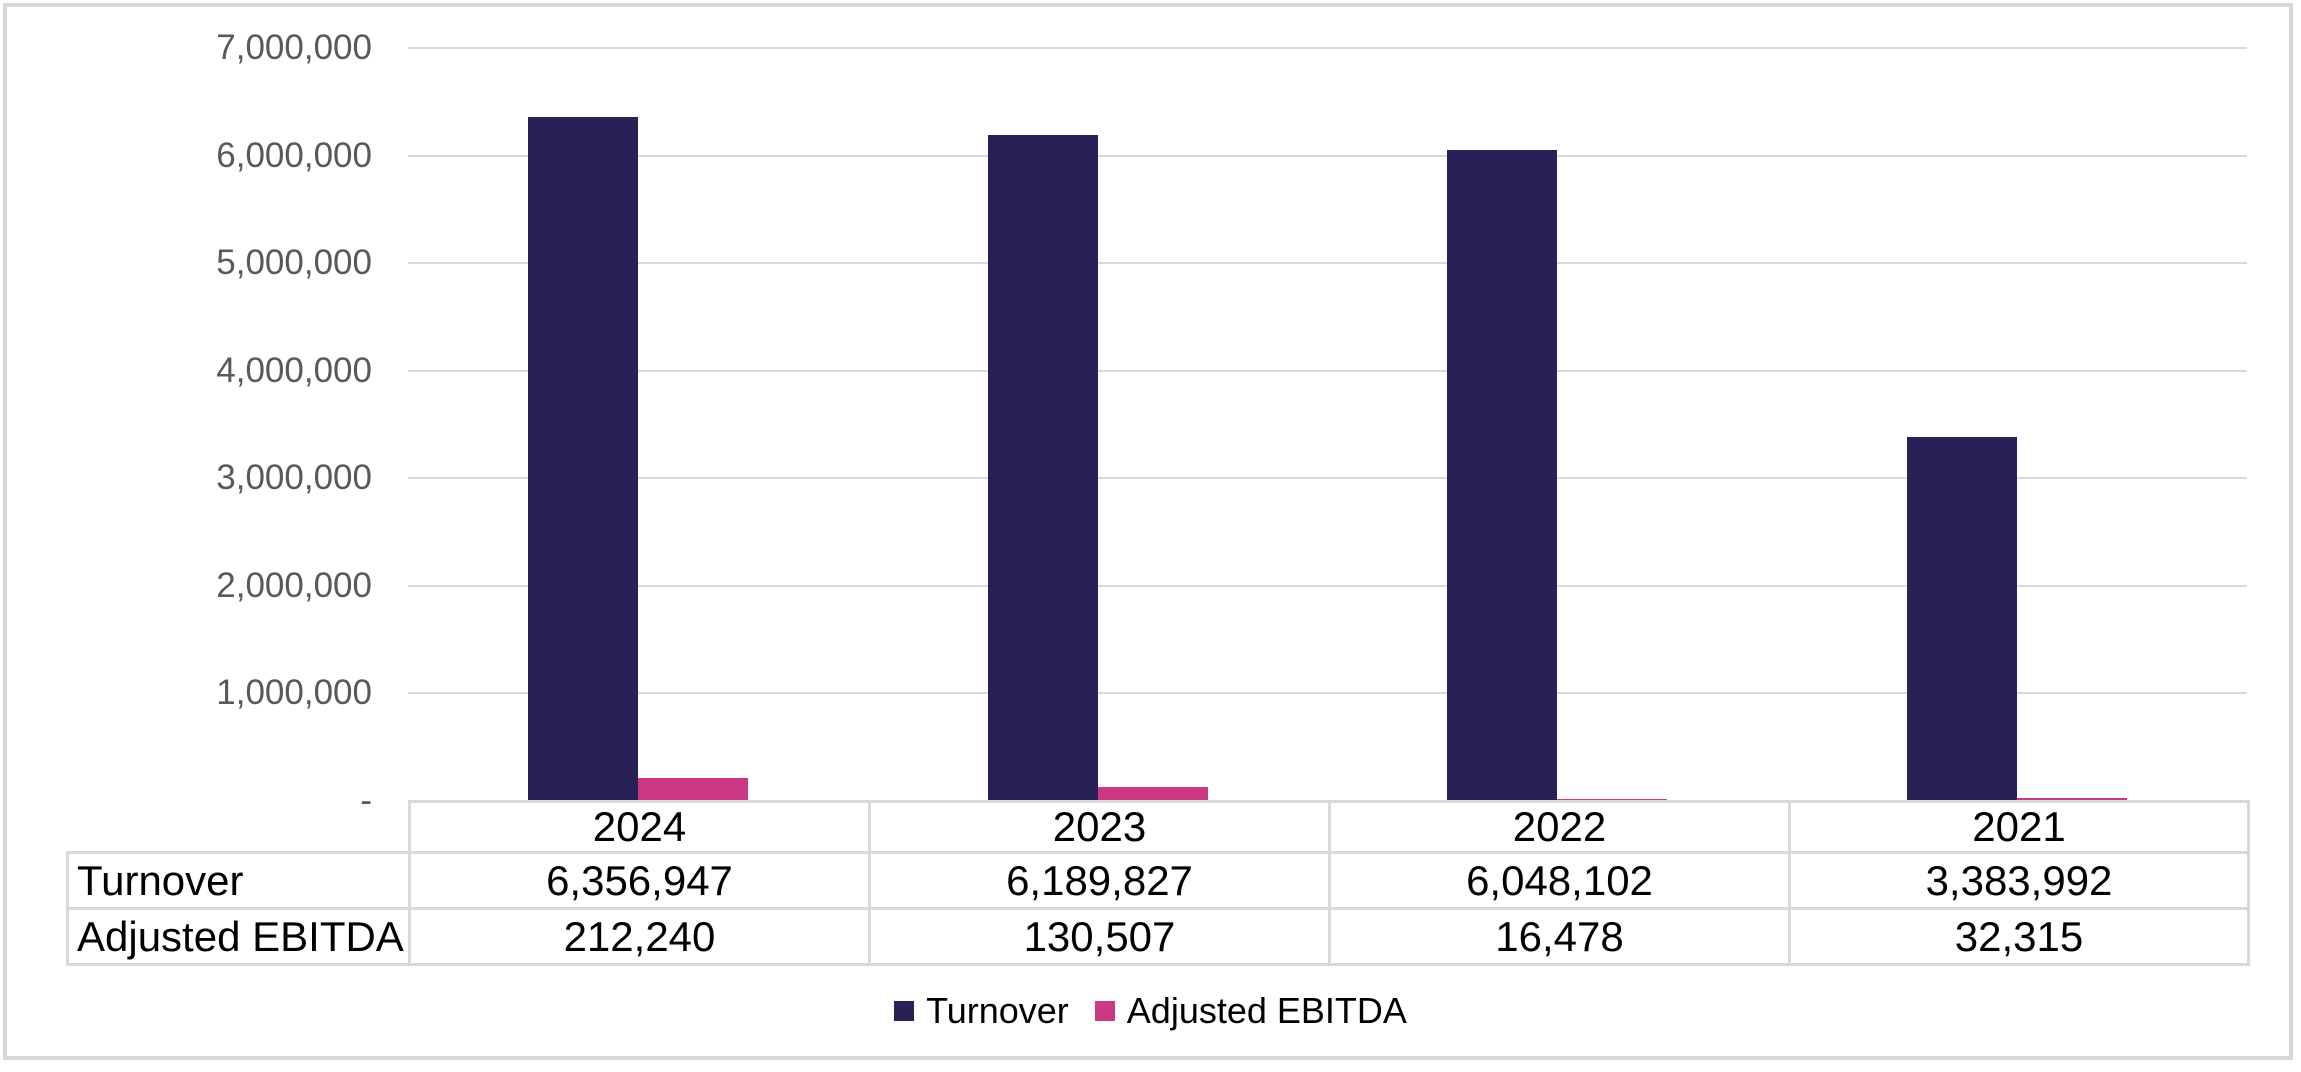 The height and width of the screenshot is (1072, 2301). What do you see at coordinates (1559, 880) in the screenshot?
I see `table-cell-turnover-2022: 6,048,102` at bounding box center [1559, 880].